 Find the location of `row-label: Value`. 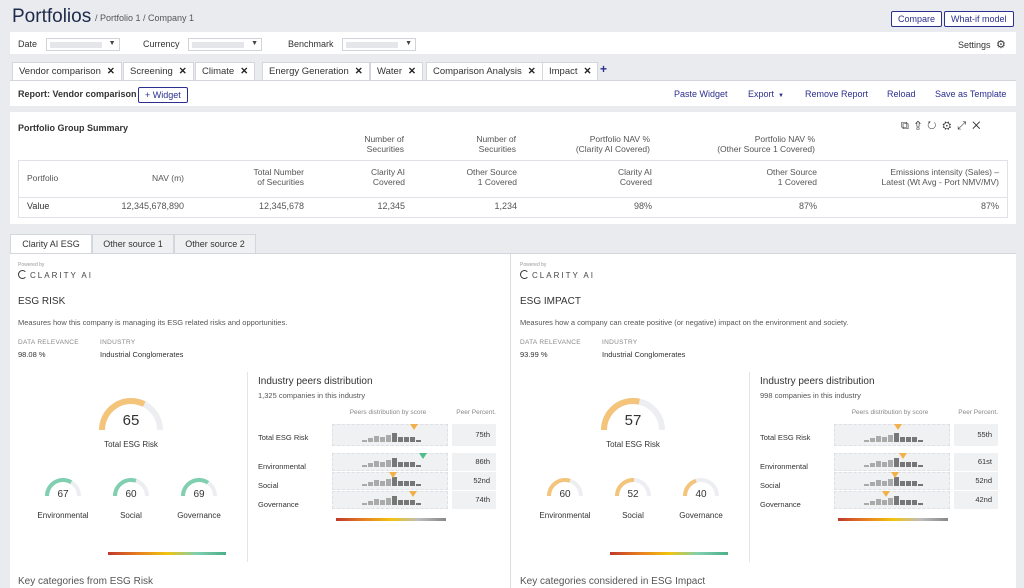

row-label: Value is located at coordinates (38, 206).